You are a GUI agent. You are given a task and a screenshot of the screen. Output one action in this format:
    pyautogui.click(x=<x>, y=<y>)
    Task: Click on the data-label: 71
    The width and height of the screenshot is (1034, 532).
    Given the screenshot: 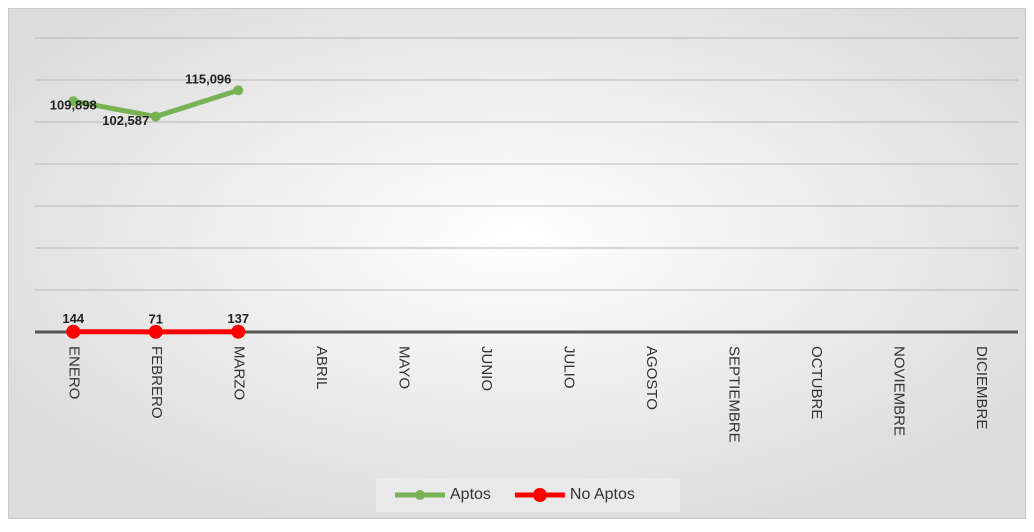 What is the action you would take?
    pyautogui.click(x=156, y=318)
    